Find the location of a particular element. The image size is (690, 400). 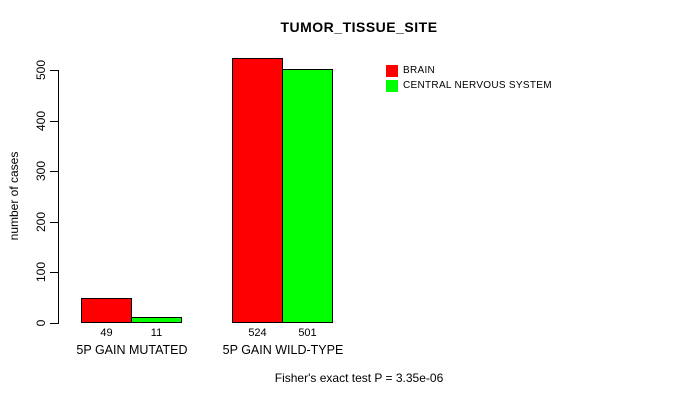

y-tick-label: 0 is located at coordinates (41, 323).